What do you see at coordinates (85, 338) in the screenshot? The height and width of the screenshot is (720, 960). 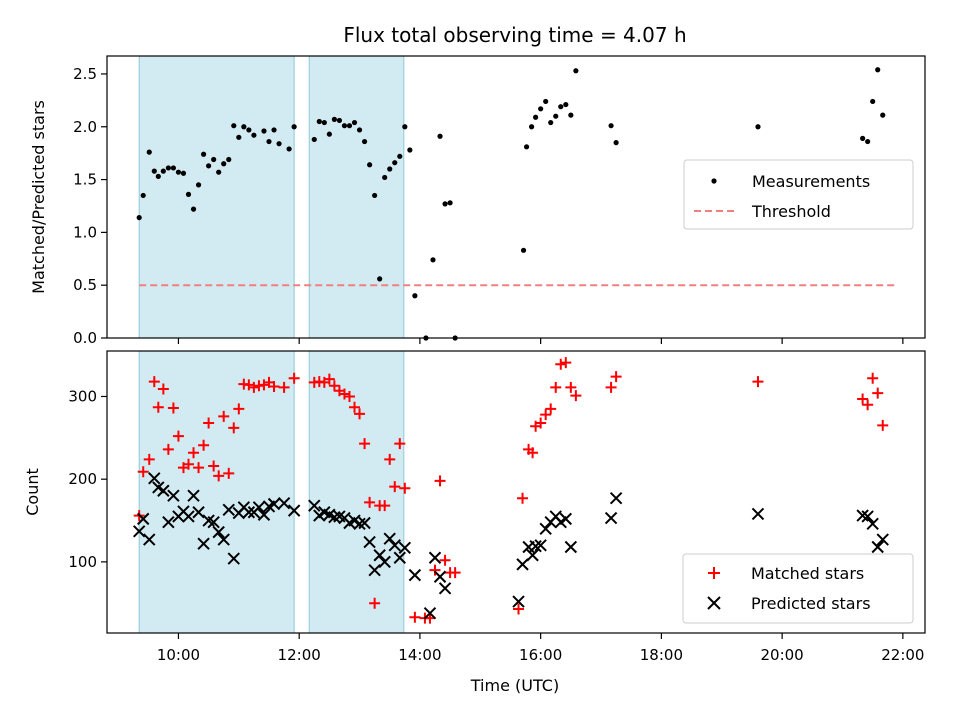 I see `top-y-tick-label: 0.0` at bounding box center [85, 338].